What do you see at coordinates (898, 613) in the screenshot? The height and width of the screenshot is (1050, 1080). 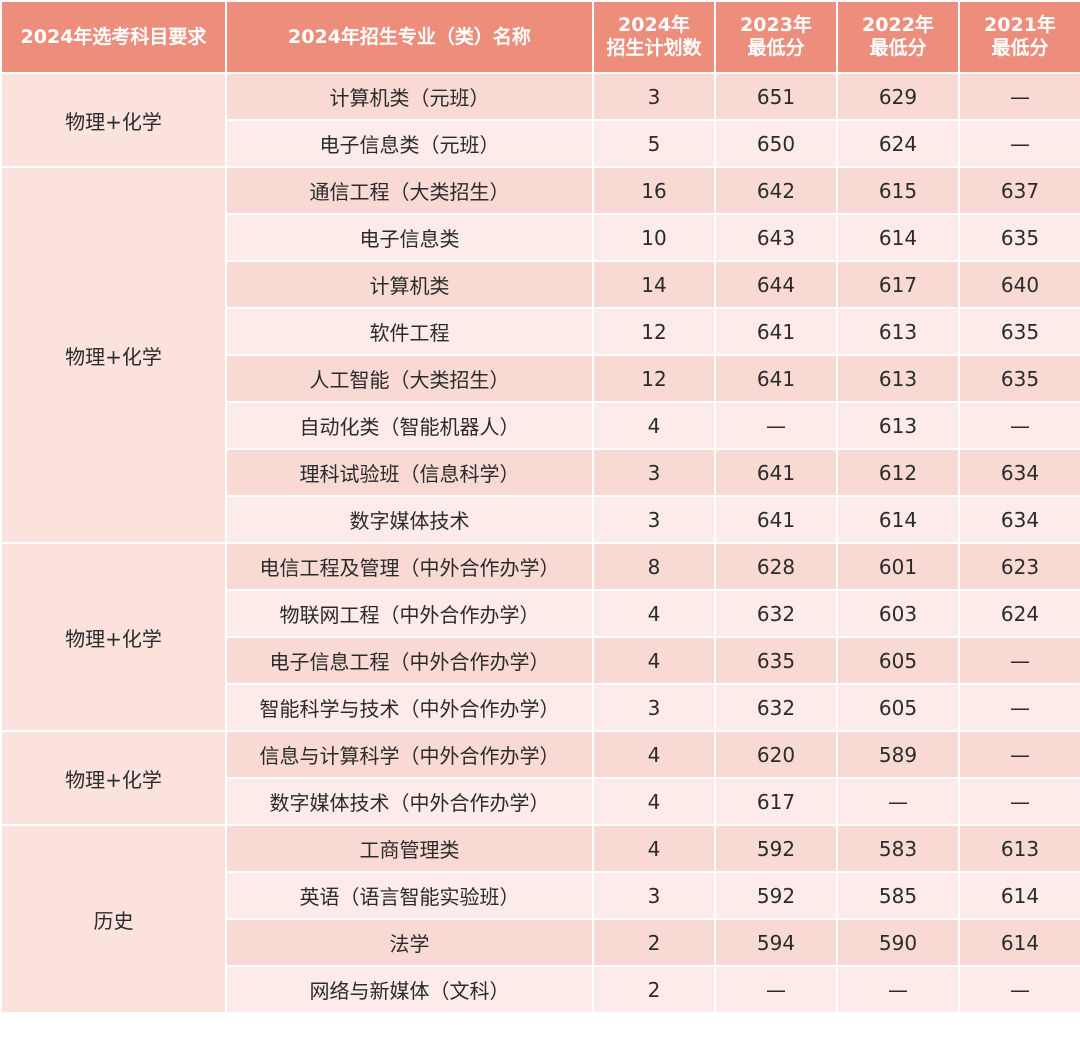 I see `score-2022-cell: 603` at bounding box center [898, 613].